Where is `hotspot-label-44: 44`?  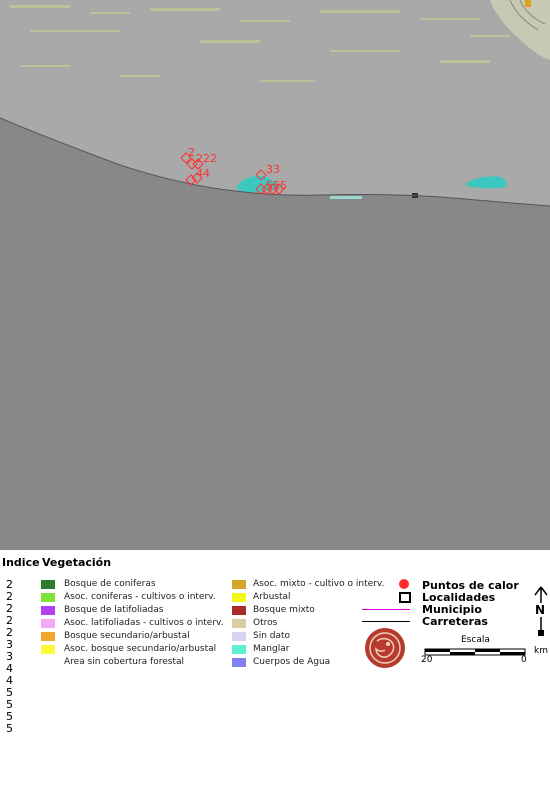 hotspot-label-44: 44 is located at coordinates (203, 173).